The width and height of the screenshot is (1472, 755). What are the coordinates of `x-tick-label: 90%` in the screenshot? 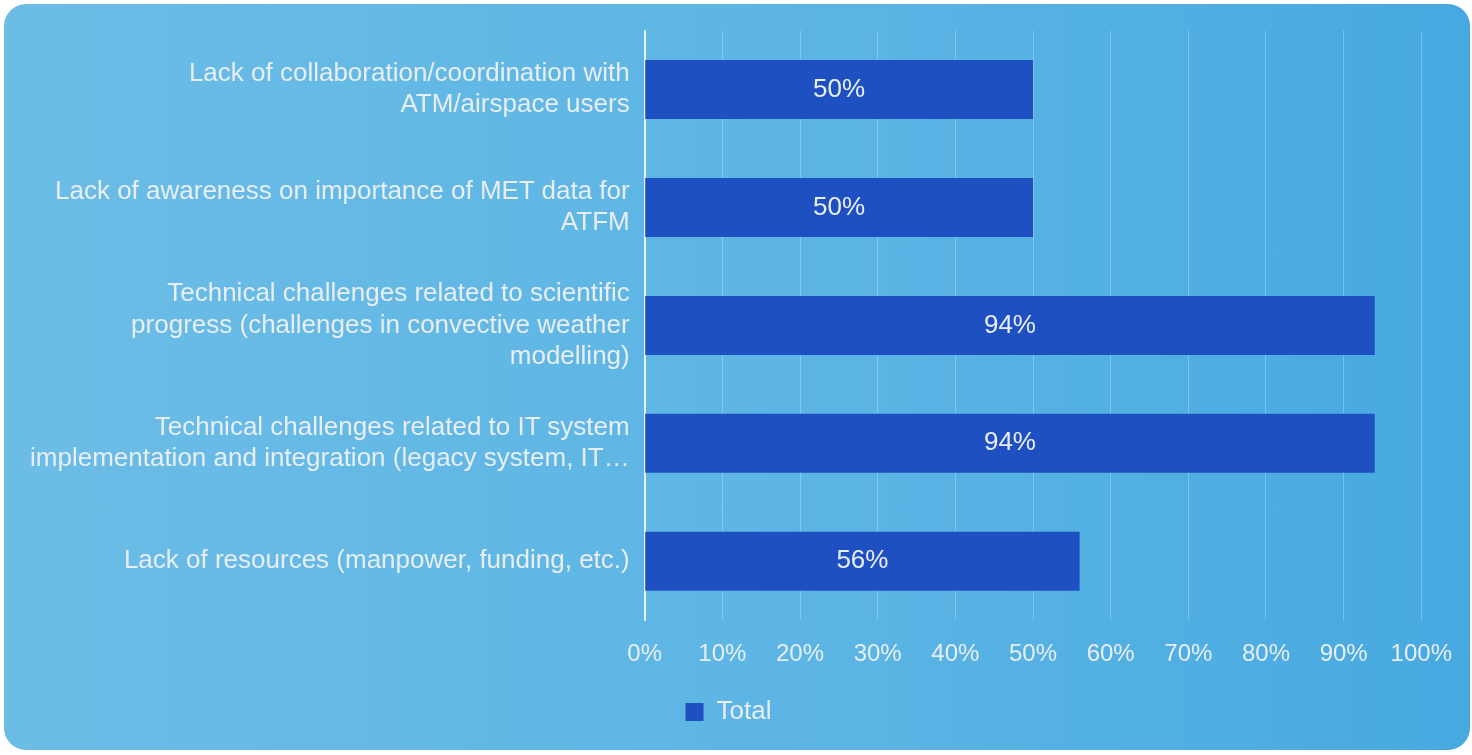 It's located at (1343, 653).